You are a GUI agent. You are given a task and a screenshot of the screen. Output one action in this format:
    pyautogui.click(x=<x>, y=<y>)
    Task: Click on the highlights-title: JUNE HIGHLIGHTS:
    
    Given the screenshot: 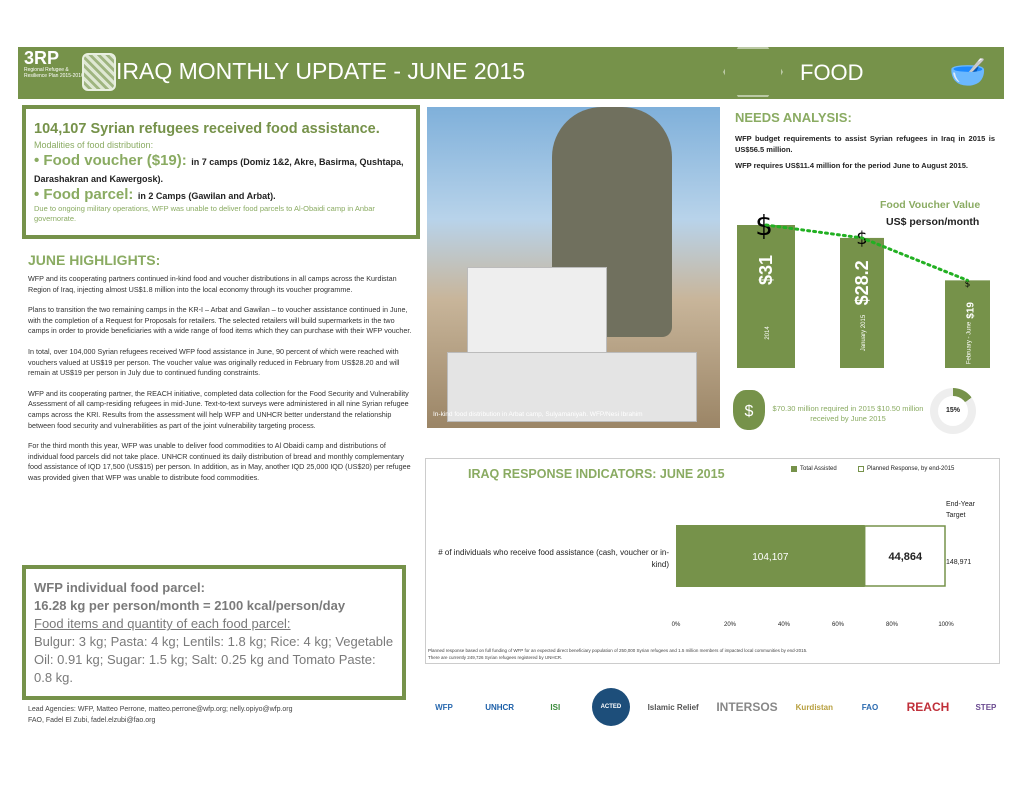 What is the action you would take?
    pyautogui.click(x=94, y=260)
    